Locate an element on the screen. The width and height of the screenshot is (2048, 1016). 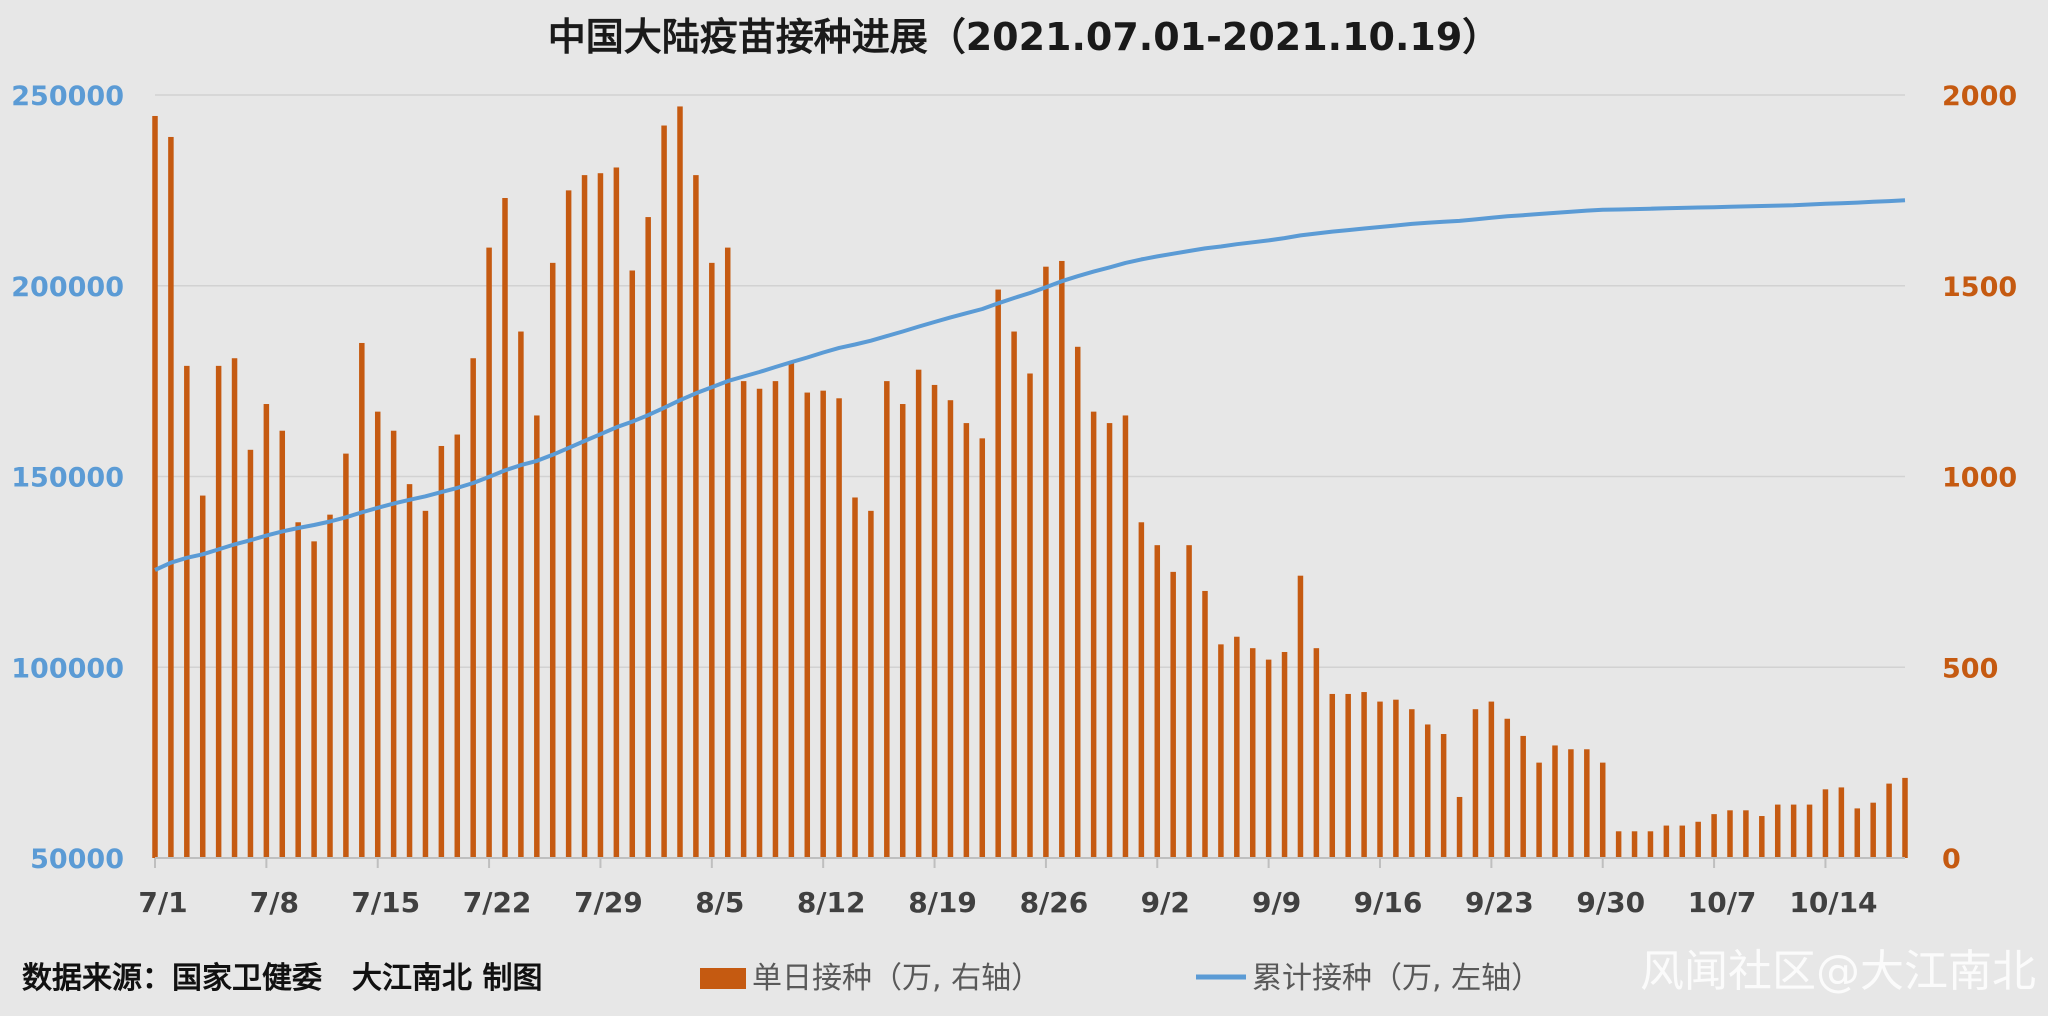
left-tick-label: 50000 is located at coordinates (77, 859).